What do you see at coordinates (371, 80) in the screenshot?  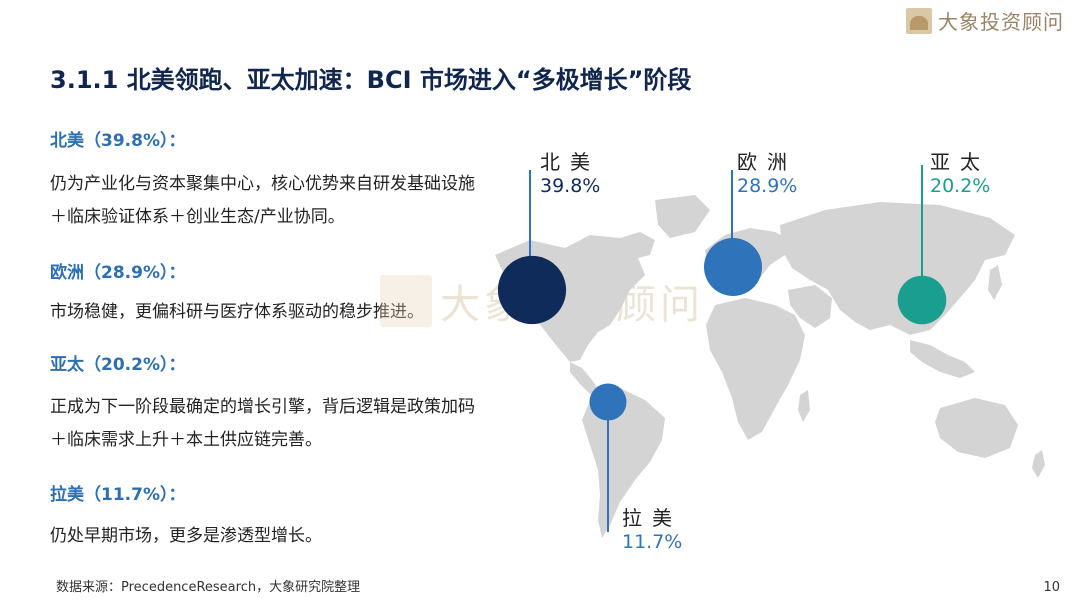 I see `page-title: 3.1.1 北美领跑、亚太加速：BCI 市场进入“多极增长”阶段` at bounding box center [371, 80].